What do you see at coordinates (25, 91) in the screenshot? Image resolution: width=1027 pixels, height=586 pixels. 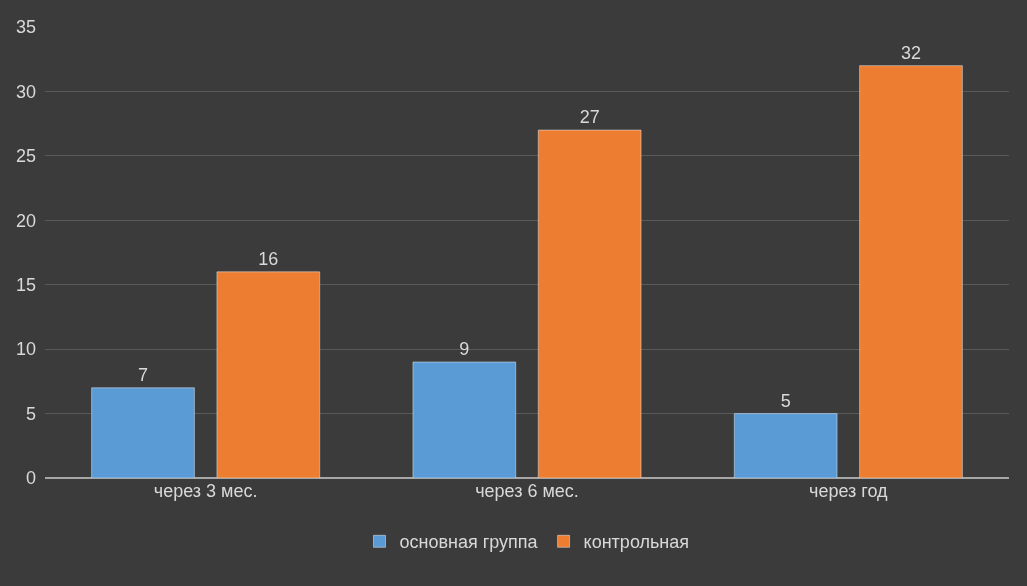 I see `y-tick-label: 30` at bounding box center [25, 91].